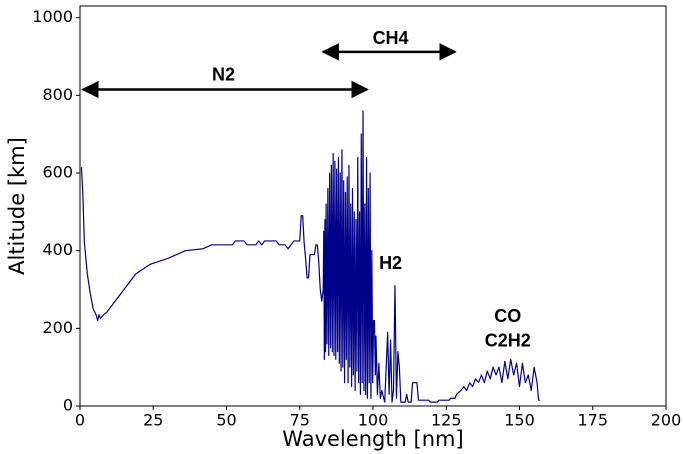  What do you see at coordinates (519, 420) in the screenshot?
I see `x-tick-label: 150` at bounding box center [519, 420].